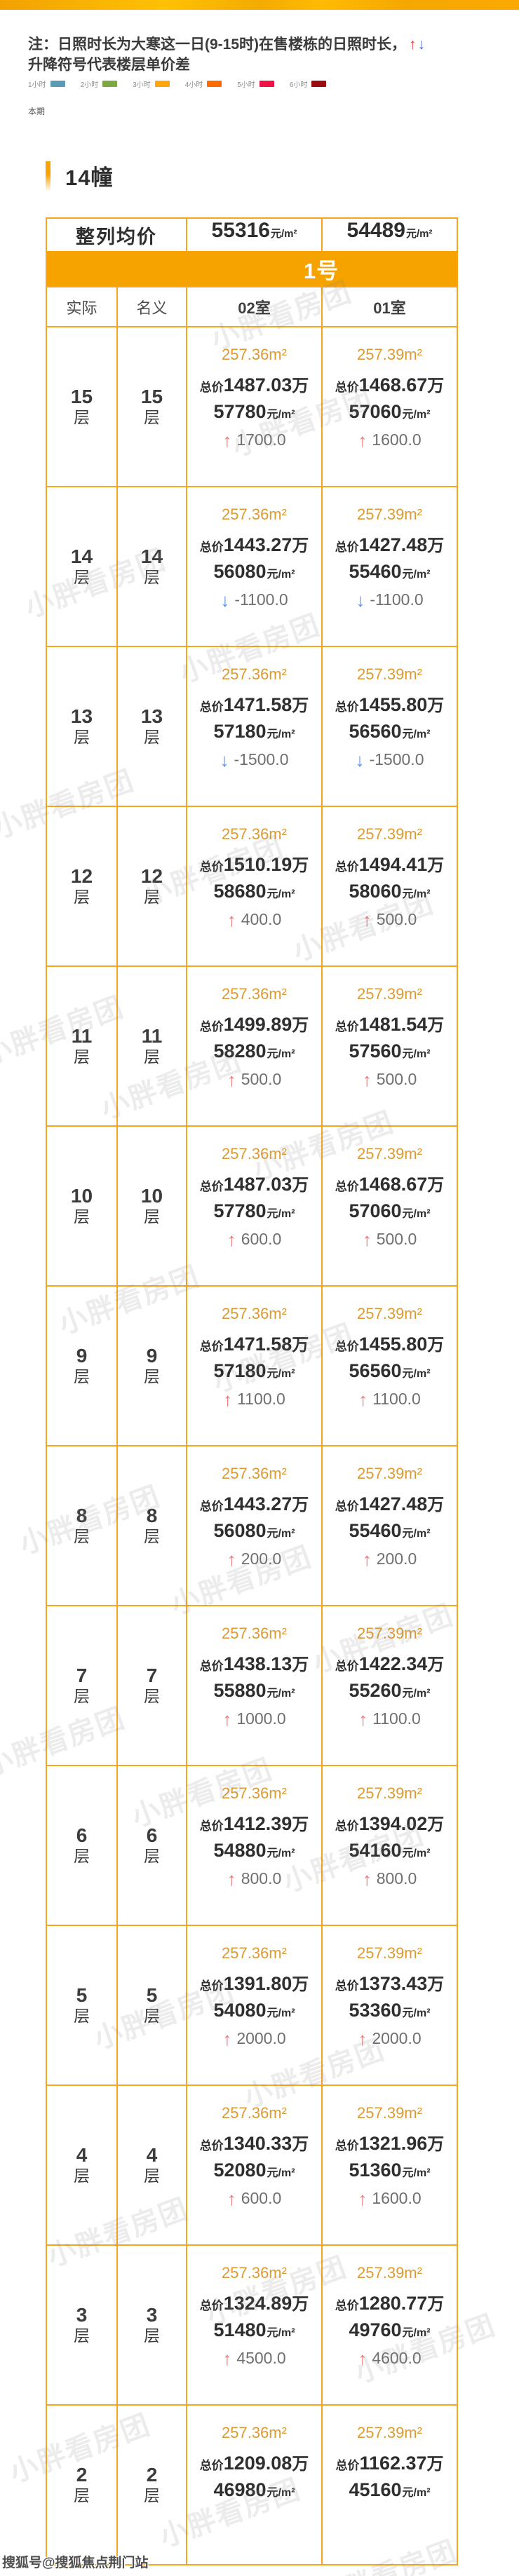  Describe the element at coordinates (76, 2563) in the screenshot. I see `footer-watermark: 搜狐号@搜狐焦点荆门站` at that location.